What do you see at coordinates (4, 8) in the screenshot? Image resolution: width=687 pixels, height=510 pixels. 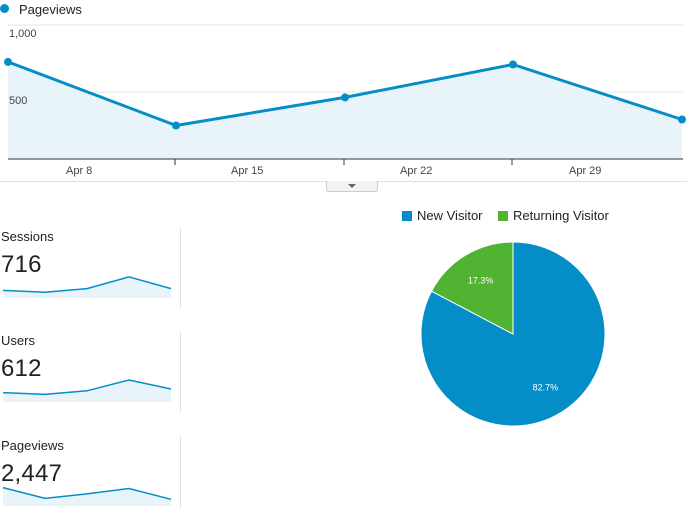 I see `pageviews-legend-dot` at bounding box center [4, 8].